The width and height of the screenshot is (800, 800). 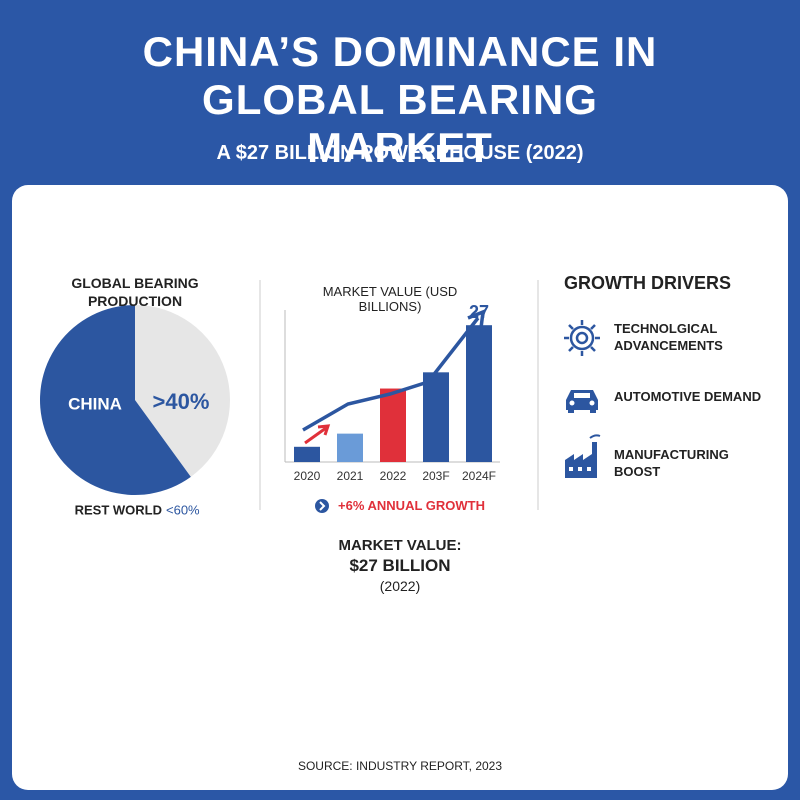 I want to click on red-arrow, so click(x=315, y=435).